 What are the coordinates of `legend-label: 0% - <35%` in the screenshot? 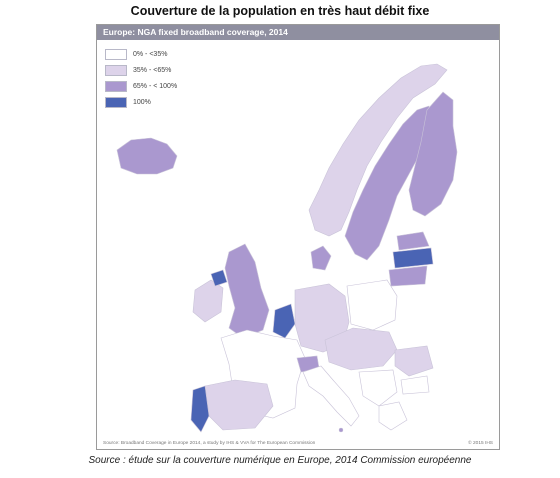 It's located at (150, 54).